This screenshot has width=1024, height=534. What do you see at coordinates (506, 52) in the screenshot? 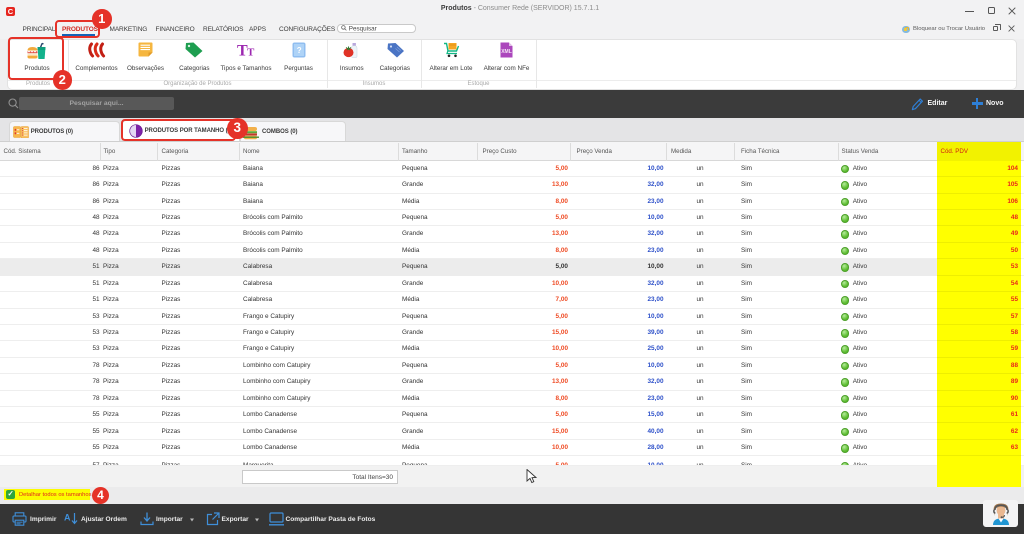
I see `svg-text: XML` at bounding box center [506, 52].